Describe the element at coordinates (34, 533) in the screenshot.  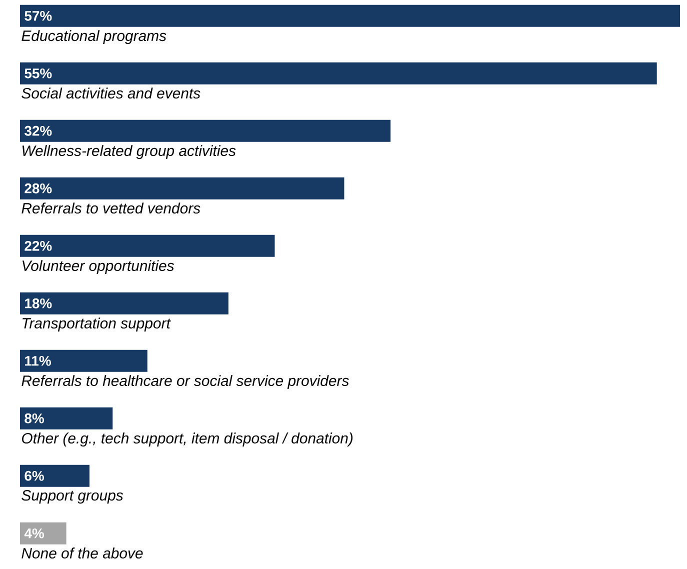
I see `data-label: 4%` at that location.